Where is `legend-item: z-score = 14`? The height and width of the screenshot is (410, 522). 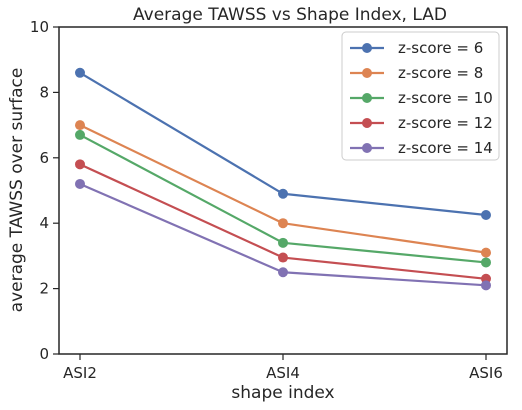
legend-item: z-score = 14 is located at coordinates (421, 148).